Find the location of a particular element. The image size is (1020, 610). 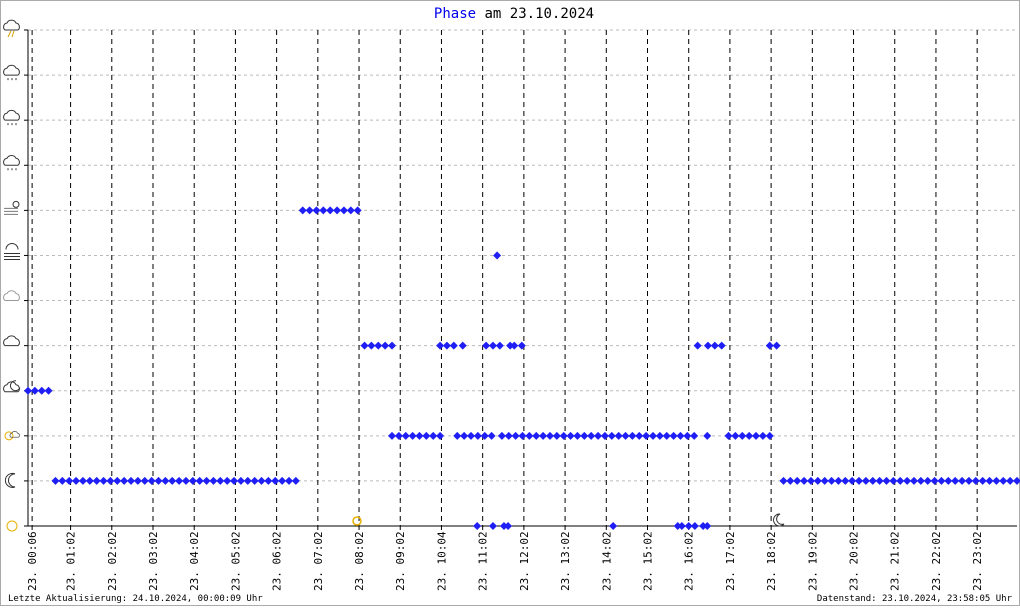

x-tick-label: 23. 20:02 is located at coordinates (854, 561).